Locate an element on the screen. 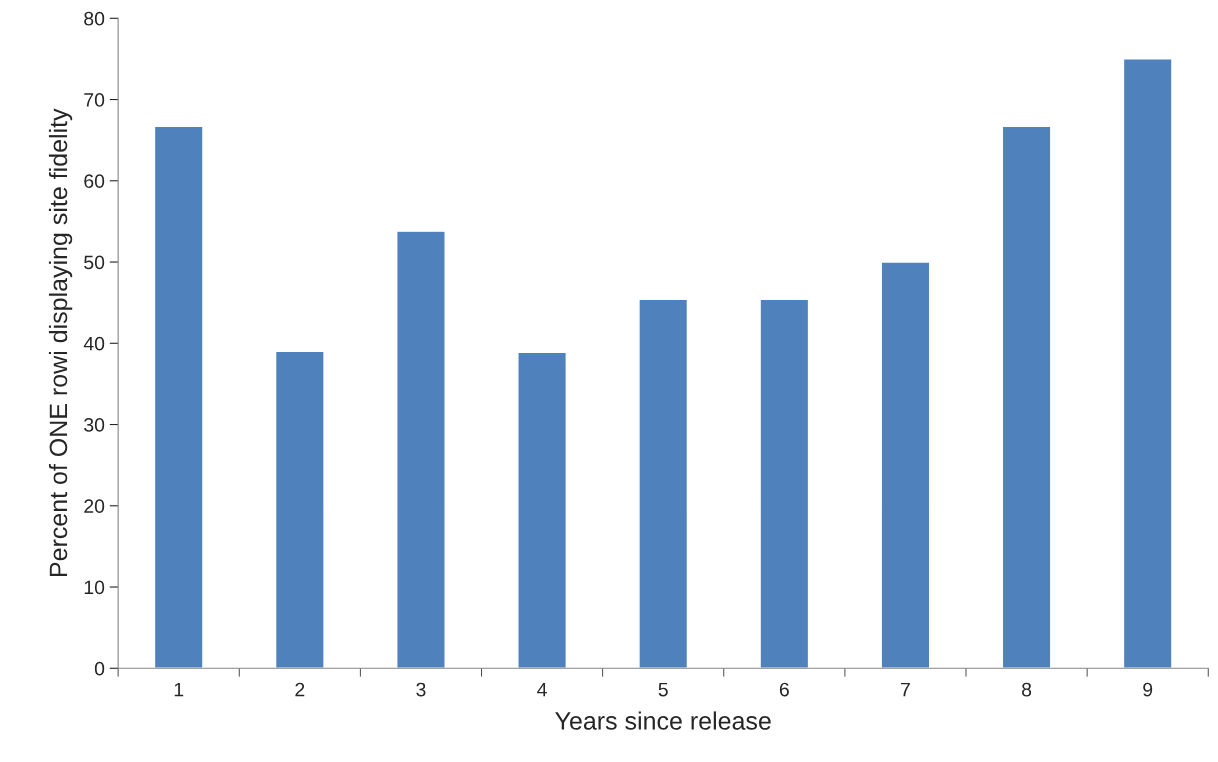 Image resolution: width=1218 pixels, height=762 pixels. x-tick-label: 6 is located at coordinates (784, 689).